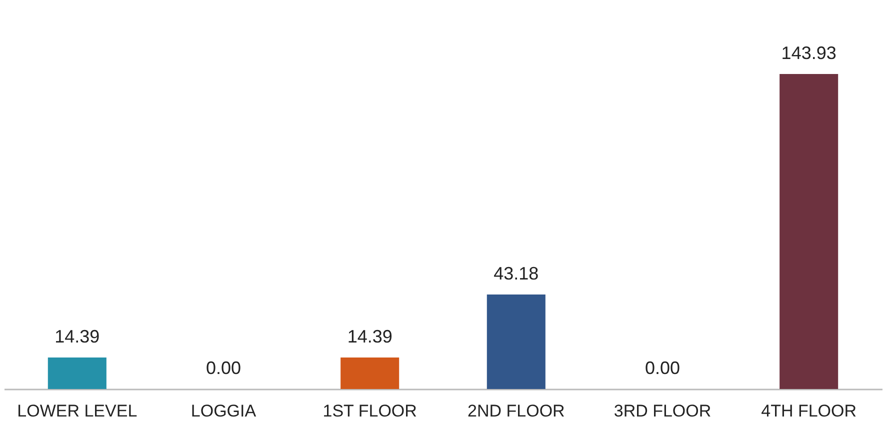  Describe the element at coordinates (808, 53) in the screenshot. I see `data-label: 143.93` at that location.